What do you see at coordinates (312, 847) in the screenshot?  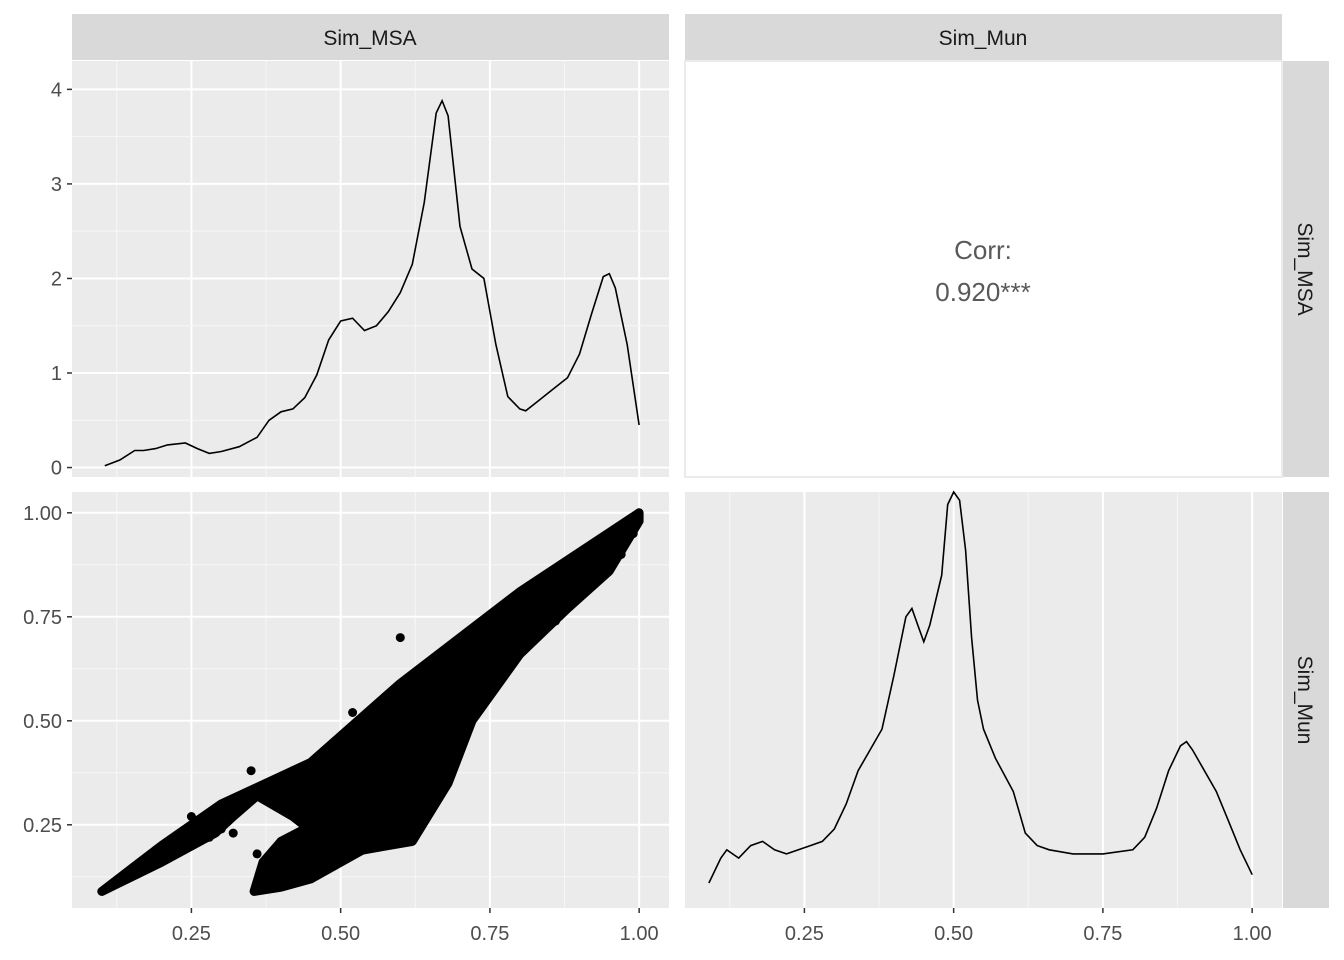 I see `scatter-point-cloud` at bounding box center [312, 847].